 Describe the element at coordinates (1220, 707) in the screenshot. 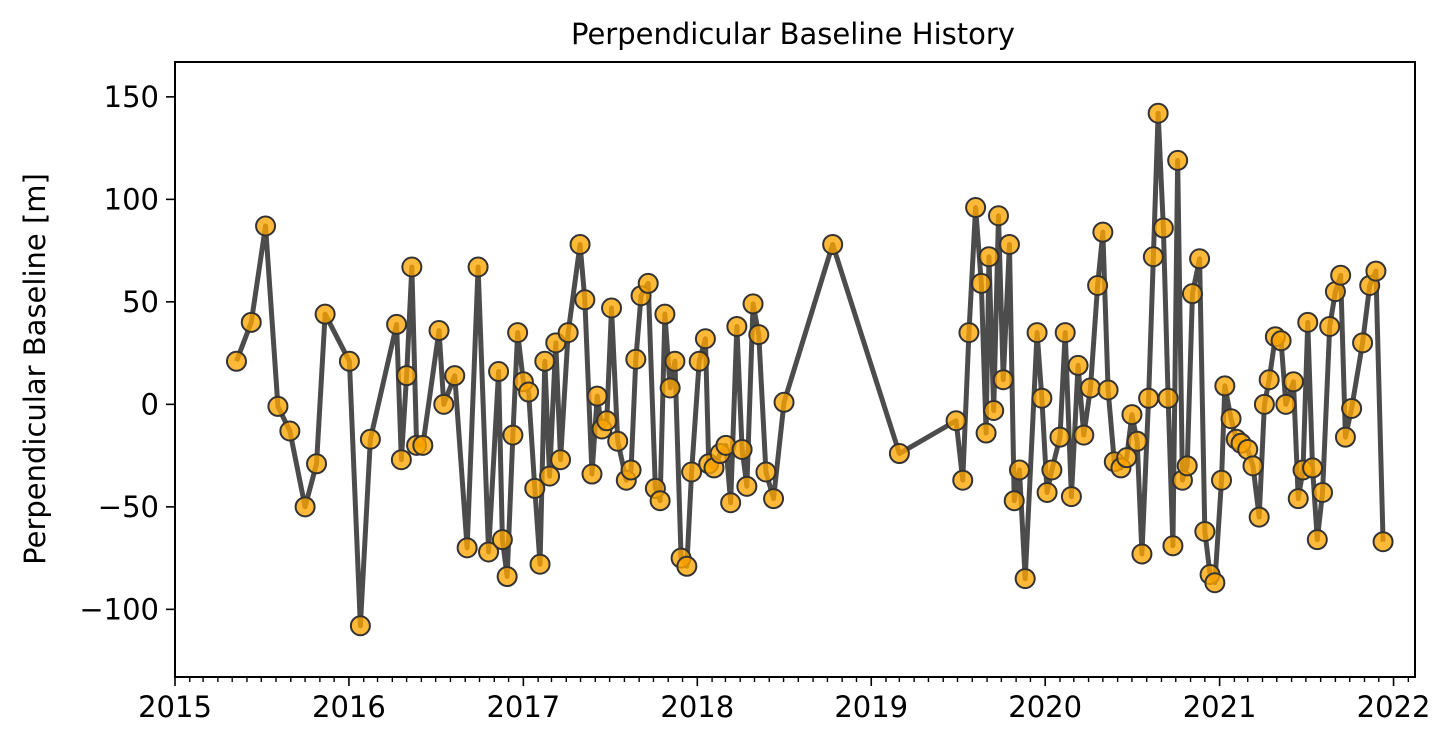

I see `x-tick-label: 2021` at that location.